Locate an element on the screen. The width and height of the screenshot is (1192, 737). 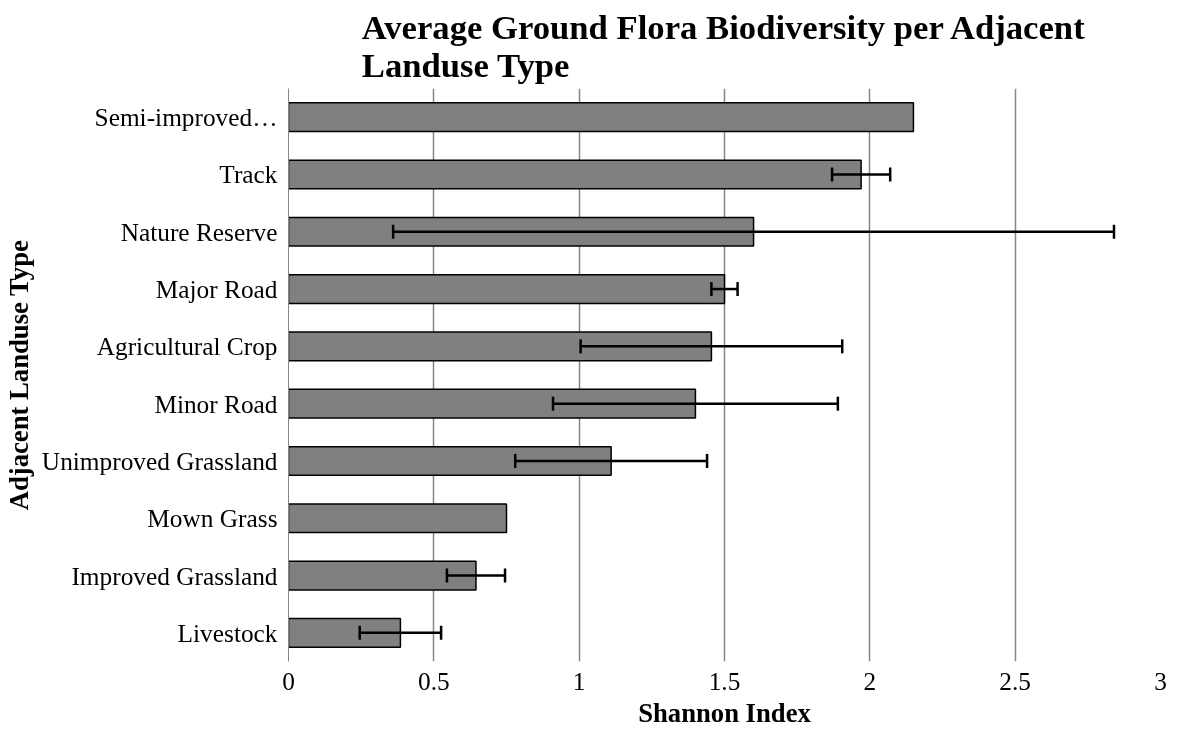
y-tick-label: Nature Reserve is located at coordinates (199, 231).